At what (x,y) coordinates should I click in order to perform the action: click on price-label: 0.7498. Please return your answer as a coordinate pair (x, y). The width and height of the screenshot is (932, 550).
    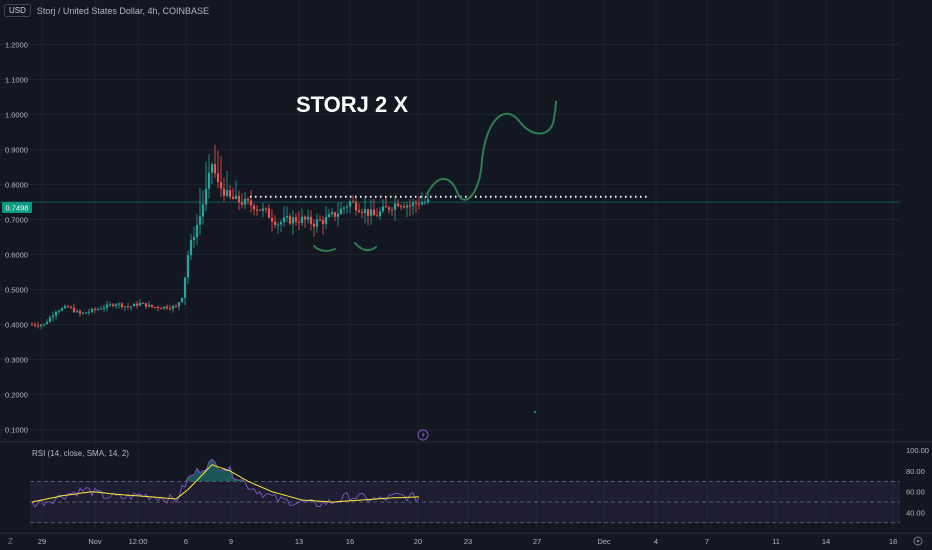
    Looking at the image, I should click on (17, 207).